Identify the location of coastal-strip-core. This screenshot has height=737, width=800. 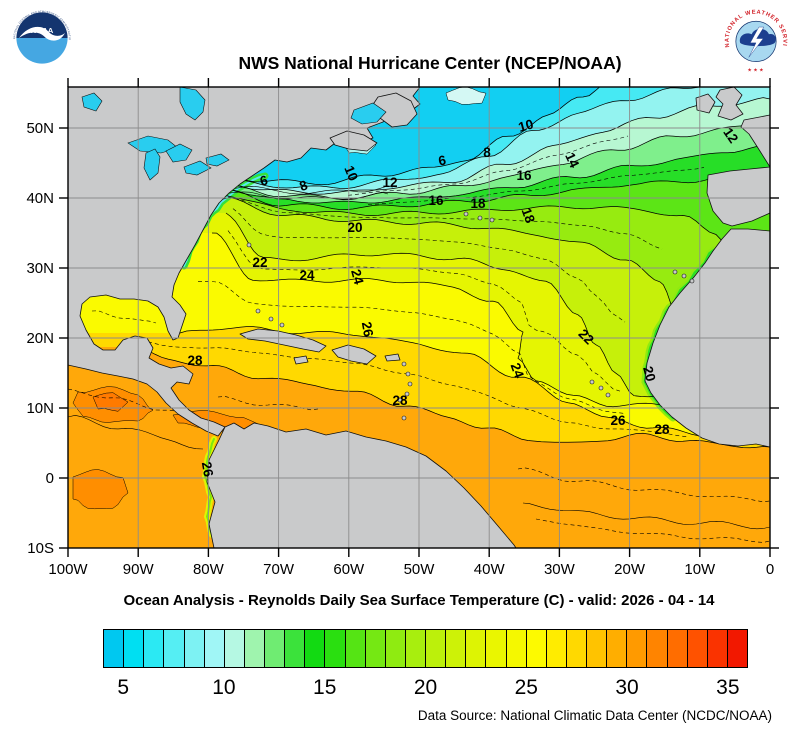
(224, 221).